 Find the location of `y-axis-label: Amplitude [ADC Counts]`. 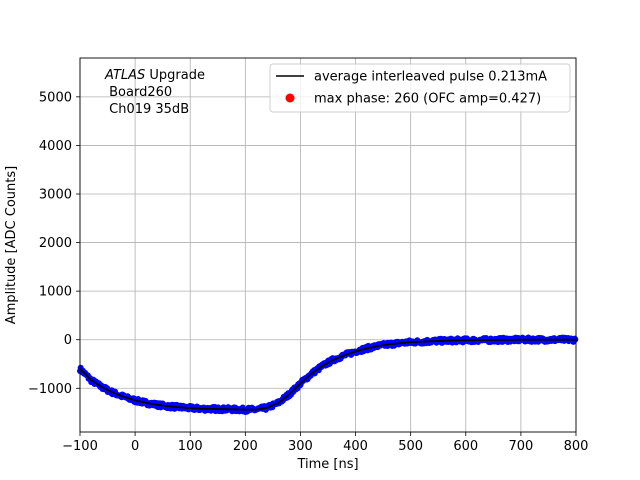

y-axis-label: Amplitude [ADC Counts] is located at coordinates (11, 245).